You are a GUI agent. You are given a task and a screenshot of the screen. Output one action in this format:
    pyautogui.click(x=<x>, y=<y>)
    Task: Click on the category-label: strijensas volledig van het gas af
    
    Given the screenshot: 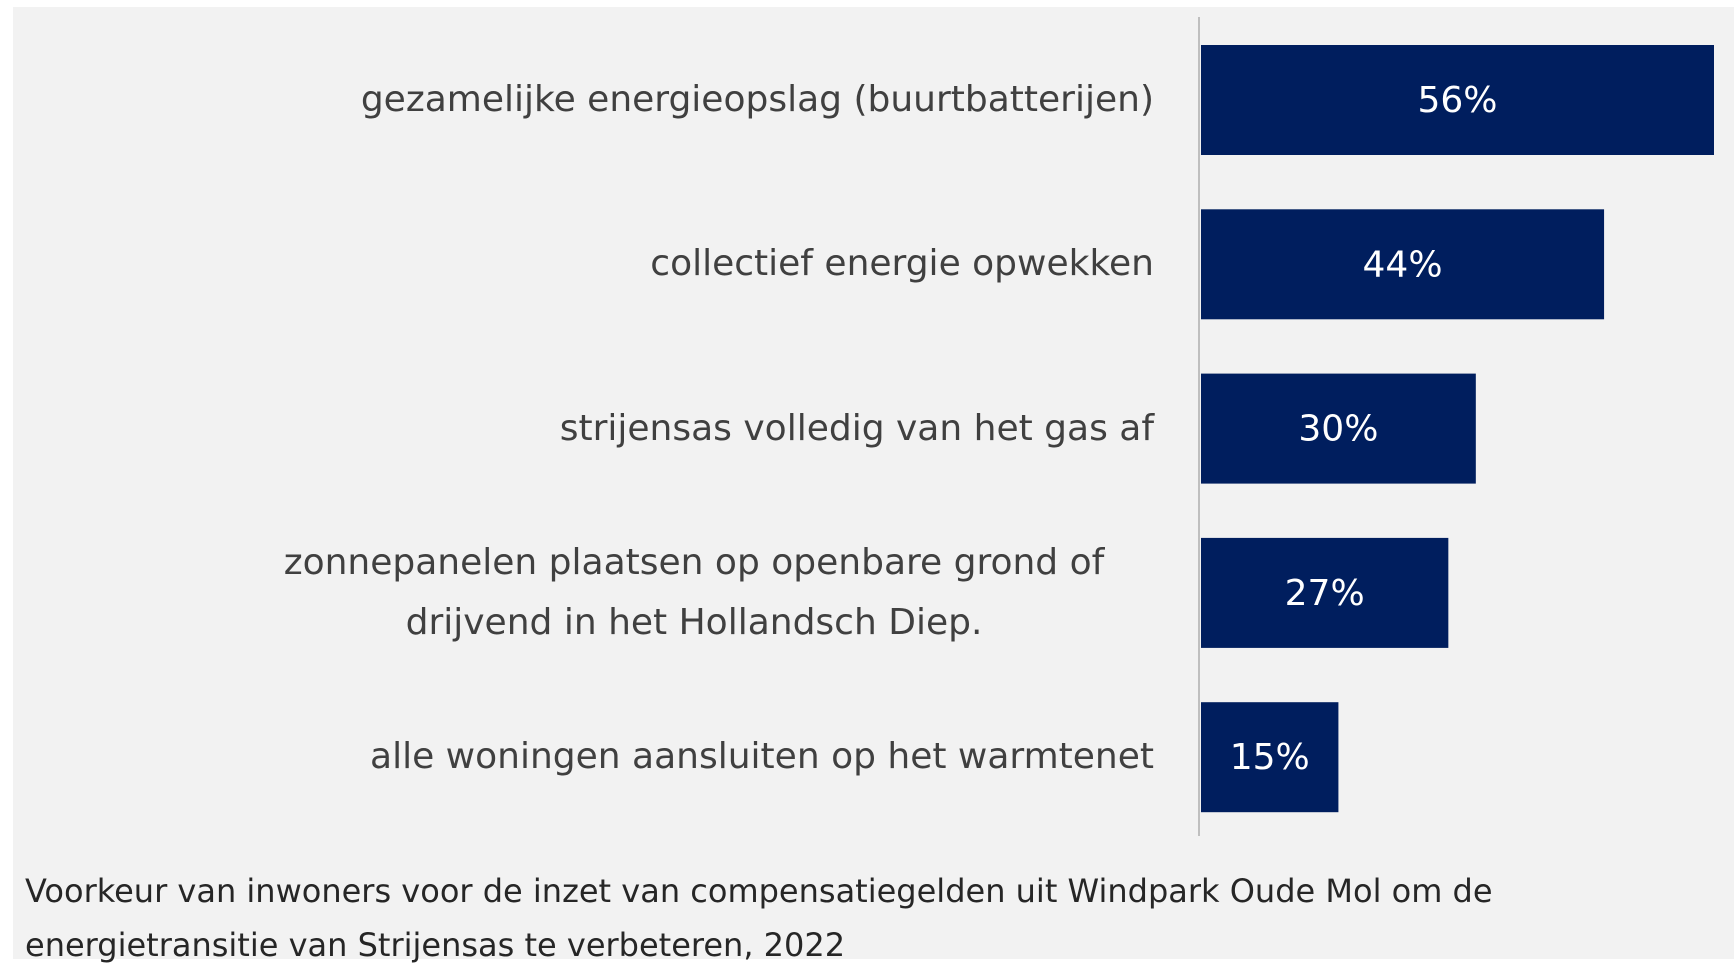 What is the action you would take?
    pyautogui.click(x=857, y=429)
    